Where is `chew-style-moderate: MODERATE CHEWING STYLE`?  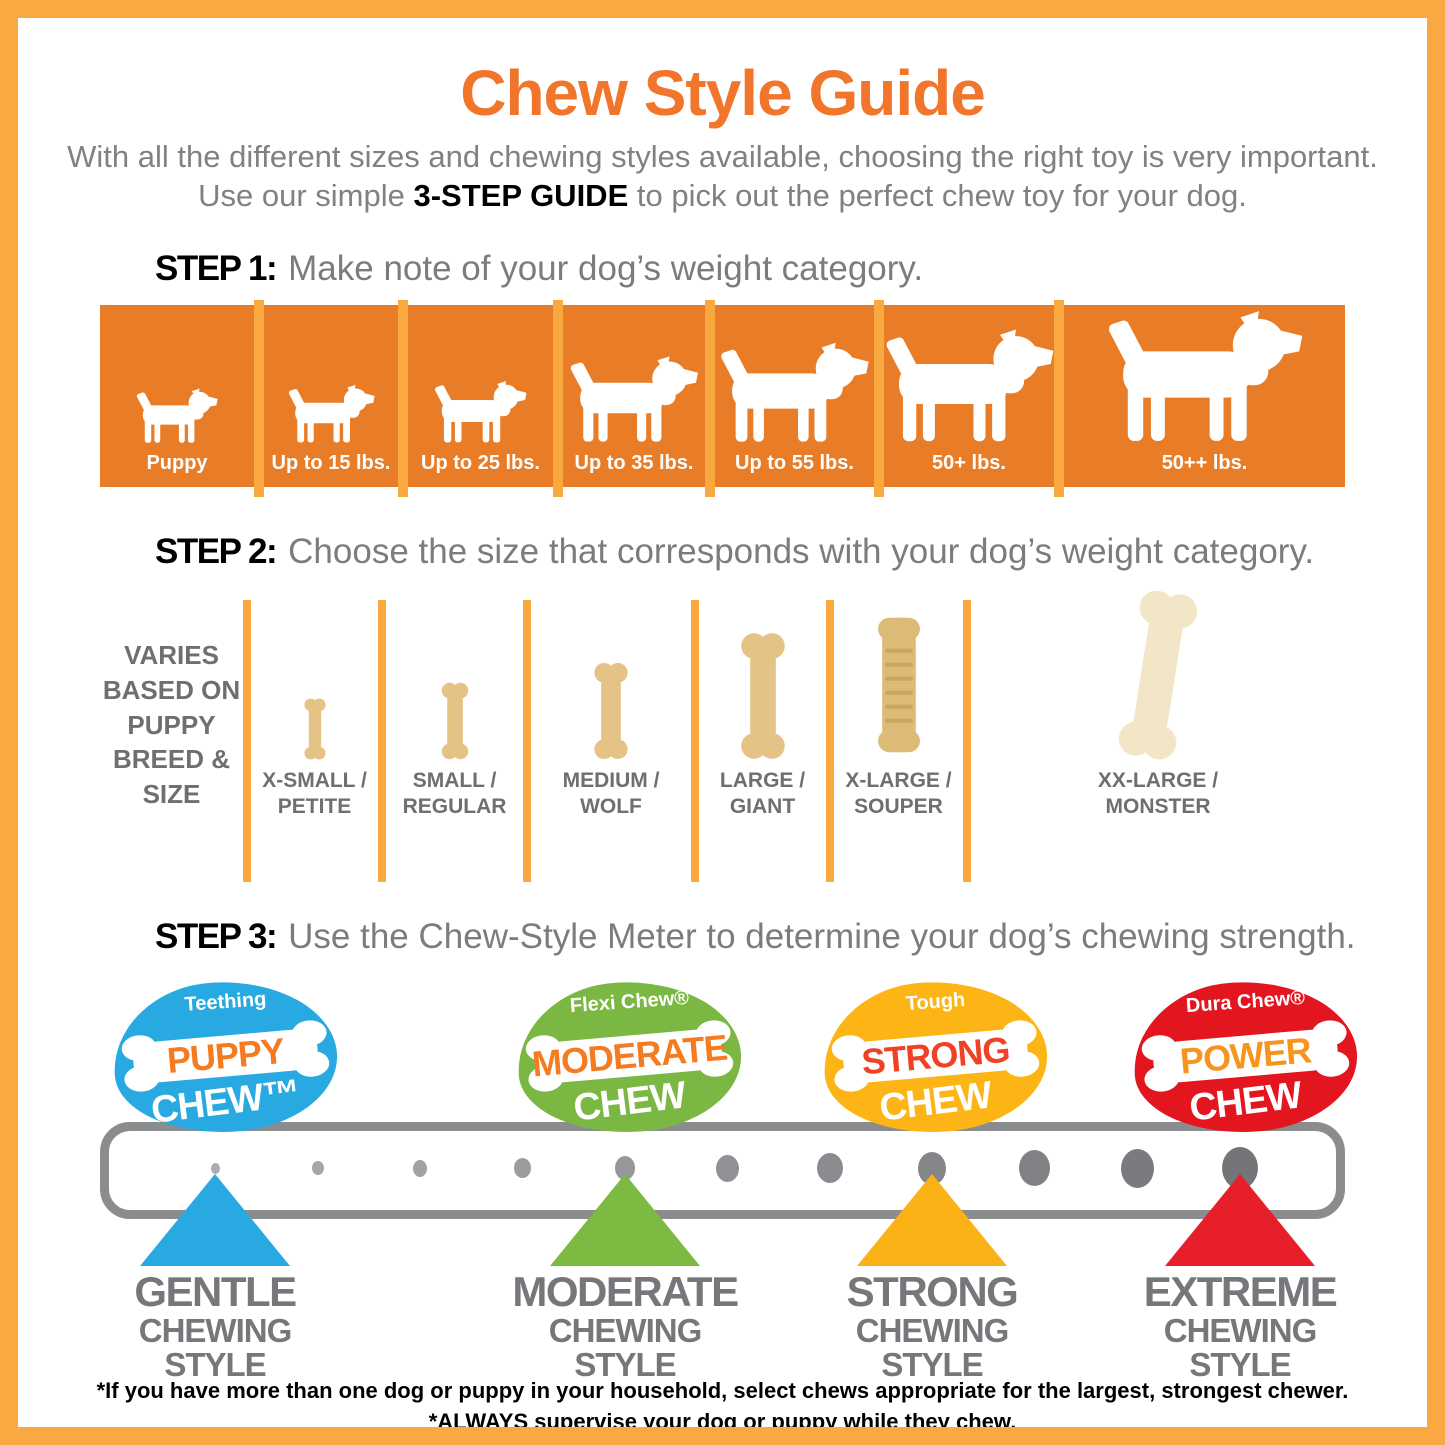 chew-style-moderate: MODERATE CHEWING STYLE is located at coordinates (625, 1326).